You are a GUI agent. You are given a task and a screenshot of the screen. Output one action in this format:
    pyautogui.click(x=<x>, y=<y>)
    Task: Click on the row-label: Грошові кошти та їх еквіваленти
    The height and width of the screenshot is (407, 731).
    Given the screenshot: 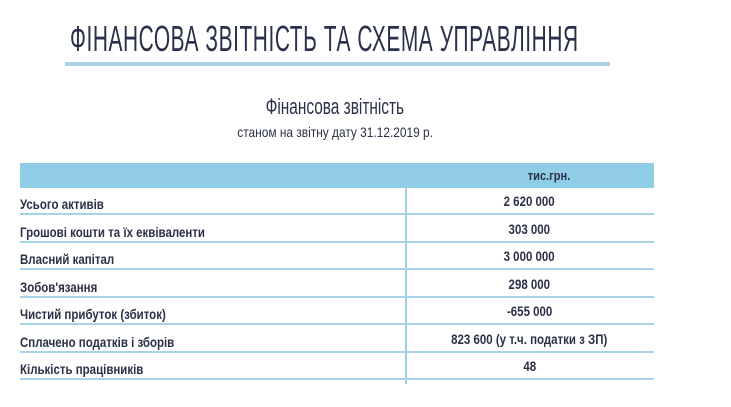 What is the action you would take?
    pyautogui.click(x=112, y=231)
    